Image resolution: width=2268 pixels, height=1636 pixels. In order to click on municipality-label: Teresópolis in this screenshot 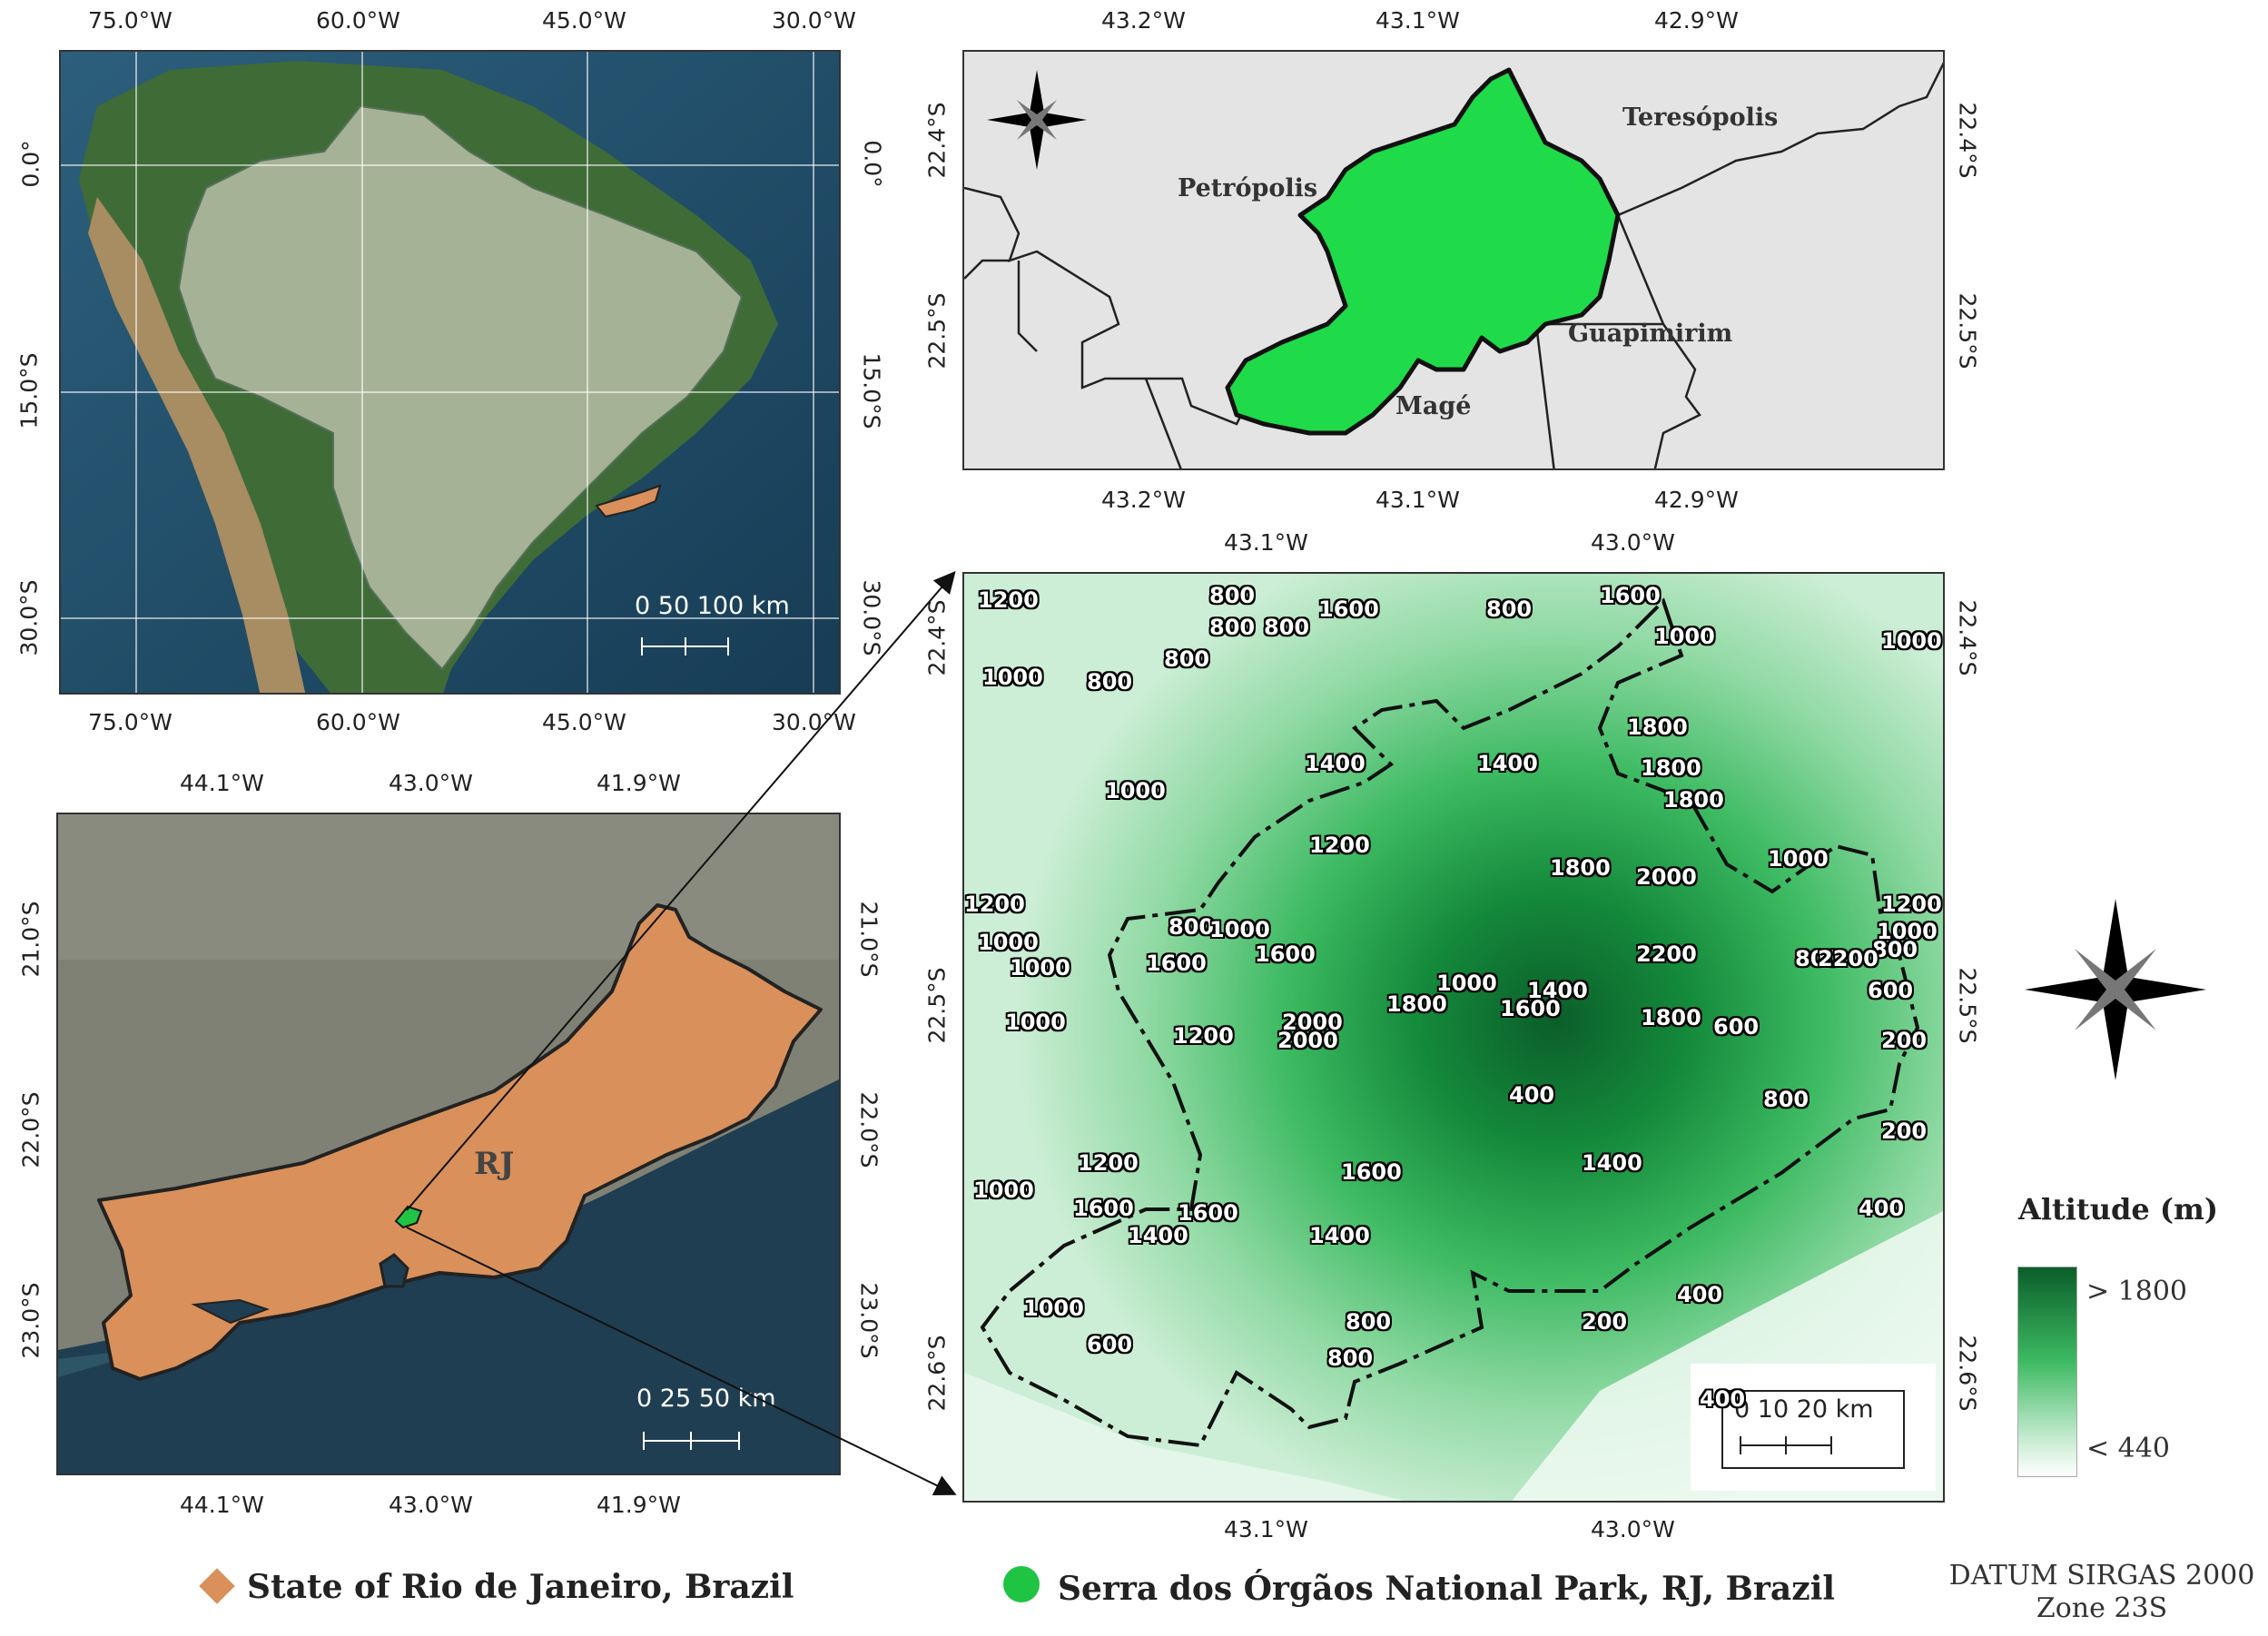, I will do `click(1700, 118)`.